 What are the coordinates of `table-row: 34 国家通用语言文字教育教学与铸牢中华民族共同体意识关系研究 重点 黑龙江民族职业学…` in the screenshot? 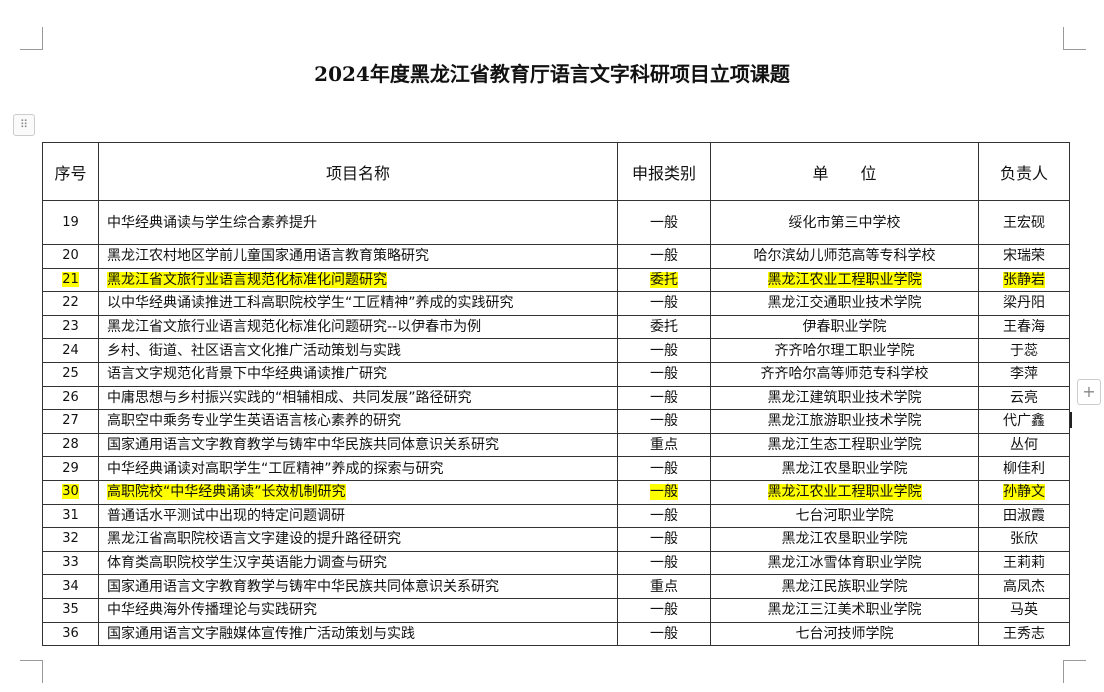 It's located at (556, 586).